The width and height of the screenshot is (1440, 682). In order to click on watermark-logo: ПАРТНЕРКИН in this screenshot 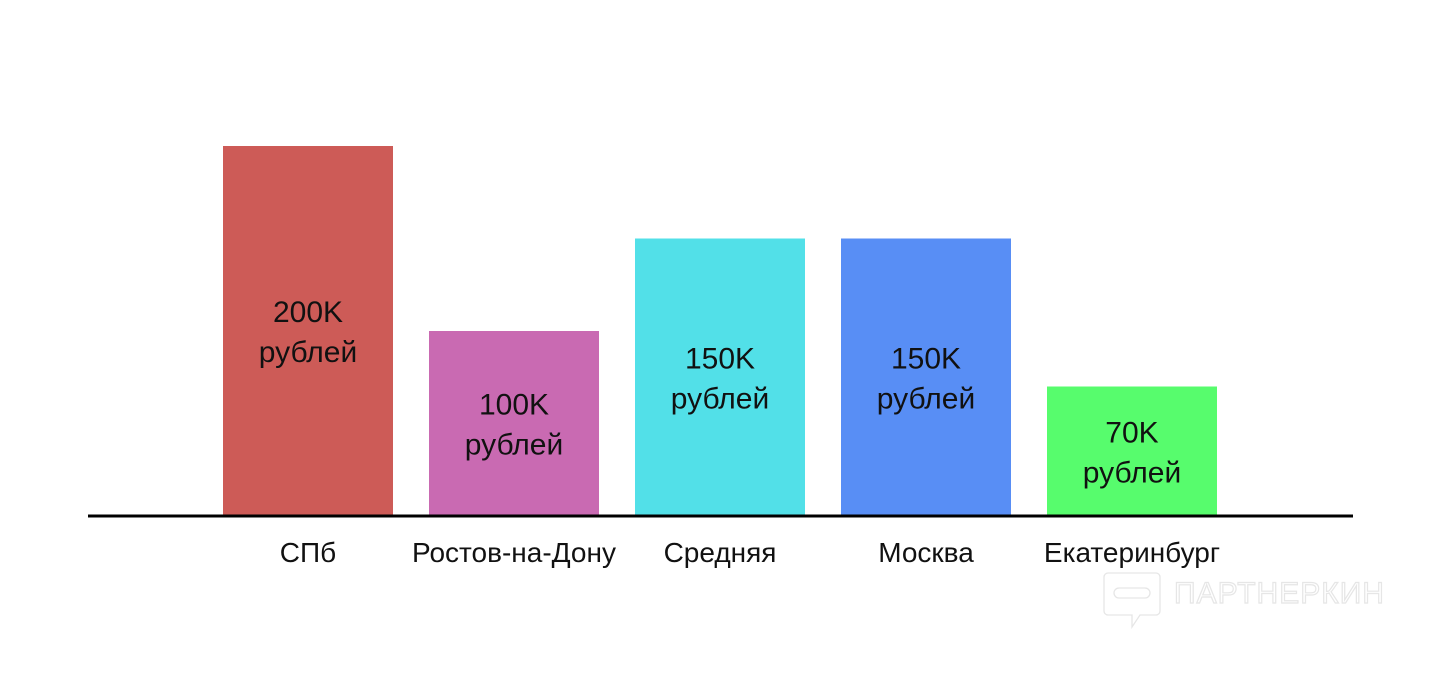, I will do `click(1244, 601)`.